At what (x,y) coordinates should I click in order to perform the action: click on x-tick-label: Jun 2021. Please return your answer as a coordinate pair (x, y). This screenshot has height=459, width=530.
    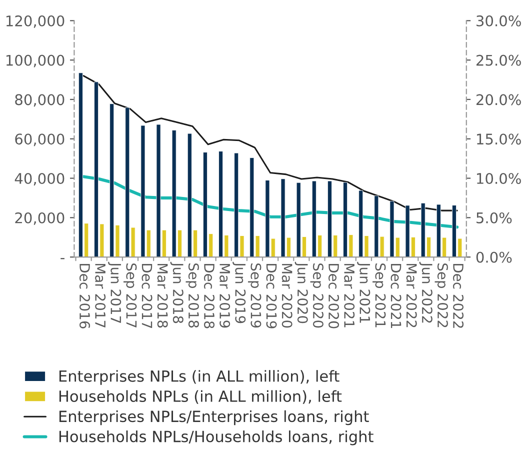
    Looking at the image, I should click on (363, 292).